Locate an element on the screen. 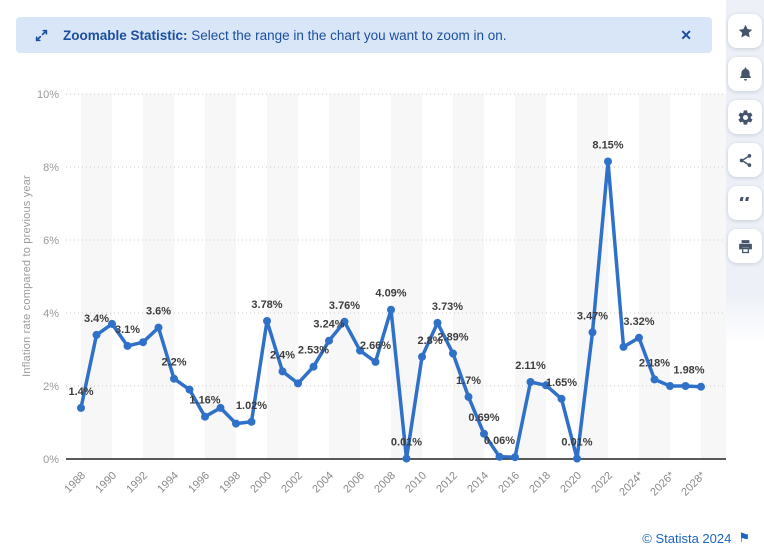  svg-text: 2016 is located at coordinates (509, 483).